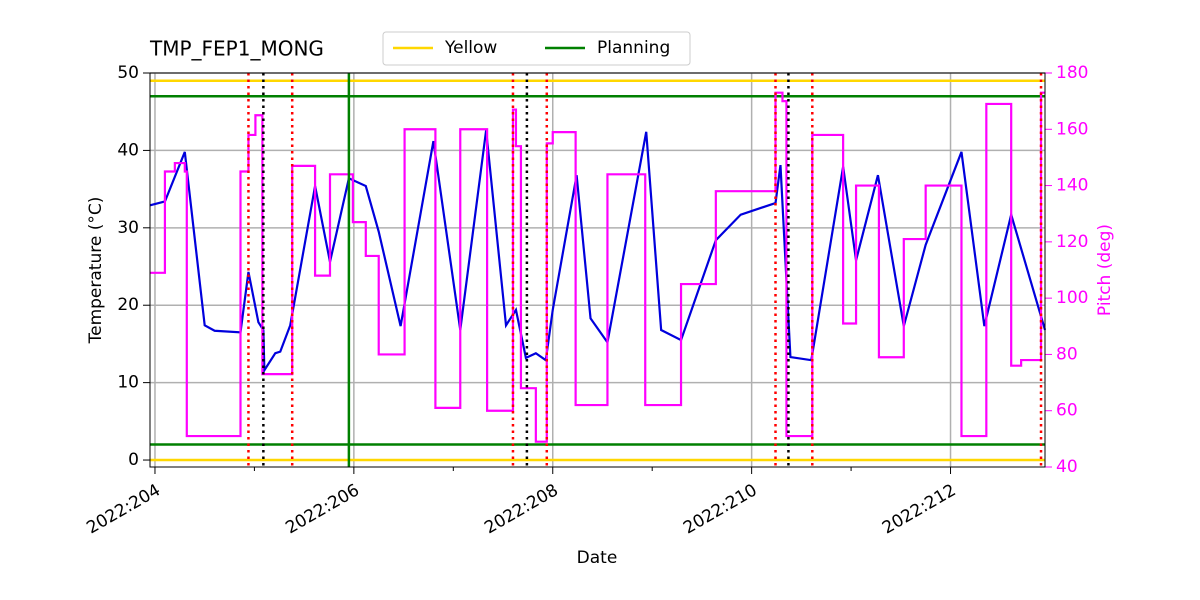 Image resolution: width=1200 pixels, height=600 pixels. What do you see at coordinates (128, 305) in the screenshot?
I see `y-tick-label: 20` at bounding box center [128, 305].